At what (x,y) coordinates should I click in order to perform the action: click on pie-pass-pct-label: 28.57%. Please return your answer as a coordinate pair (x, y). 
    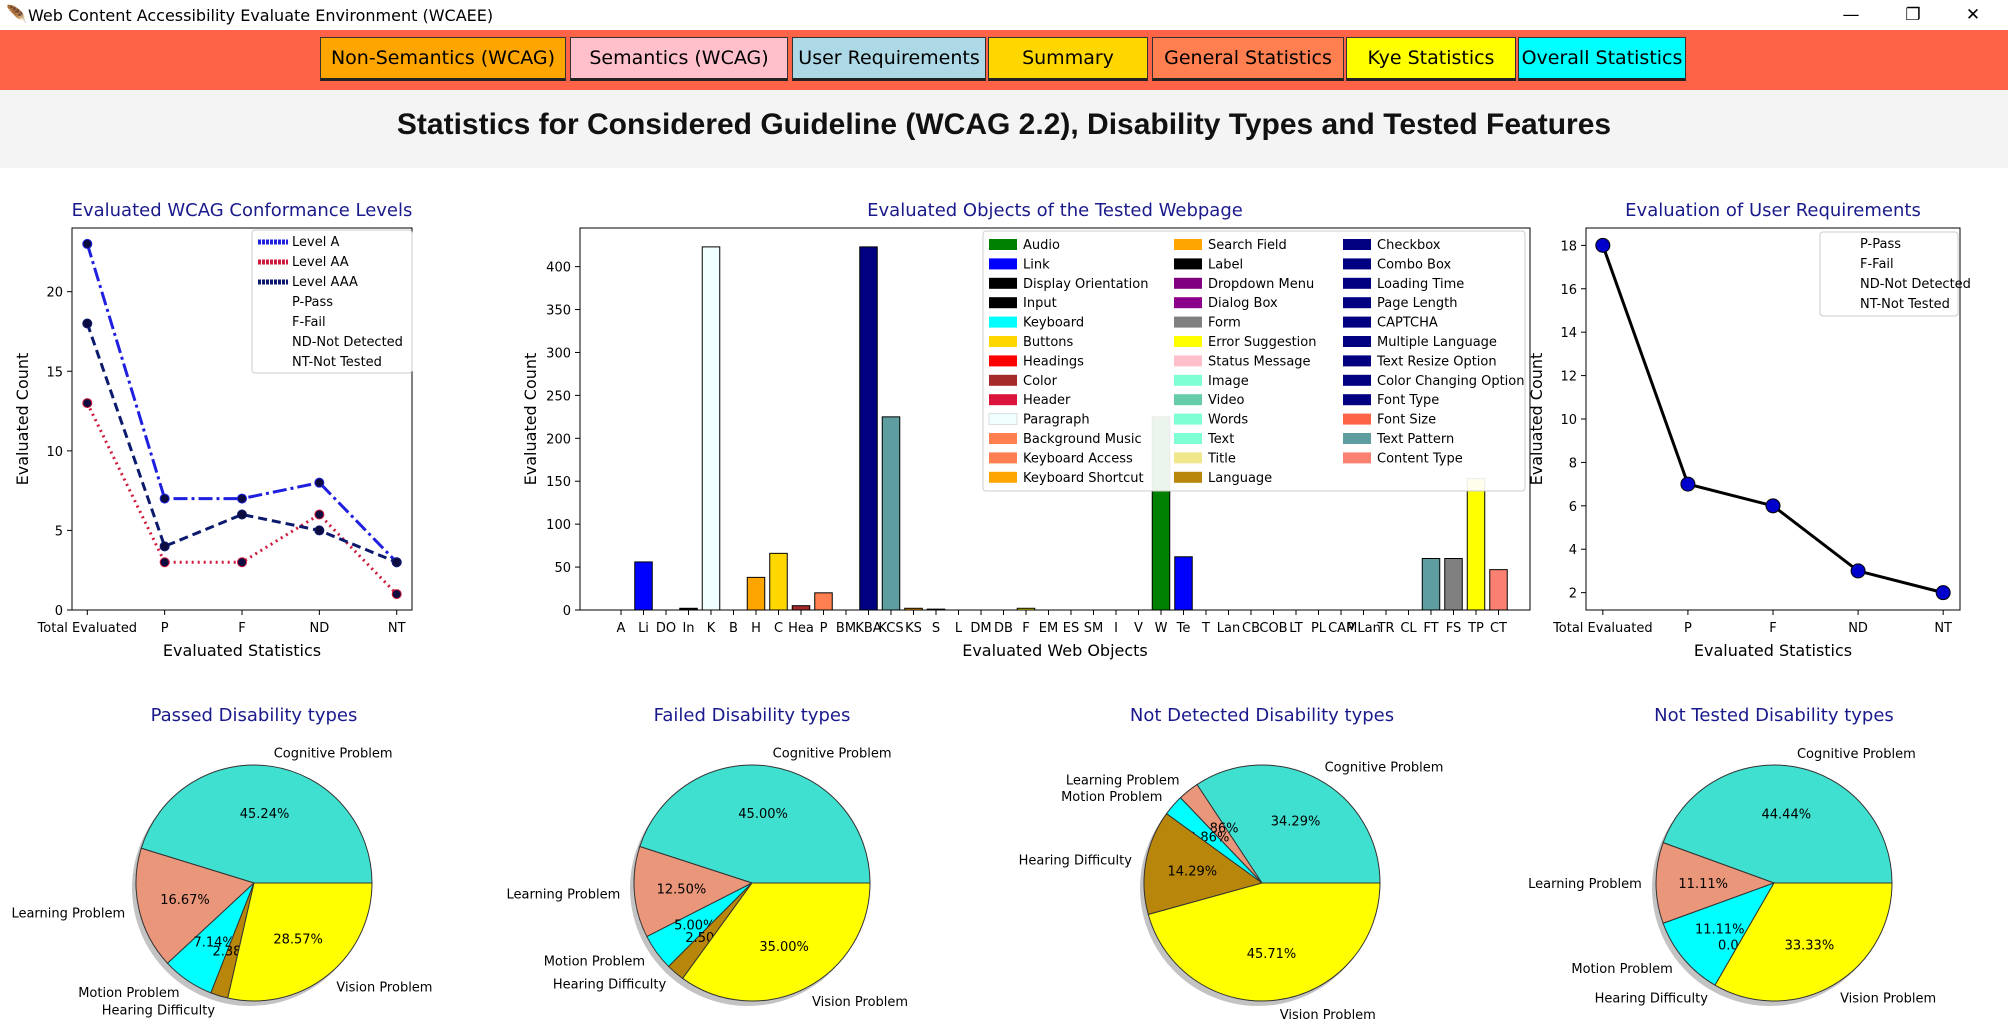
    Looking at the image, I should click on (298, 939).